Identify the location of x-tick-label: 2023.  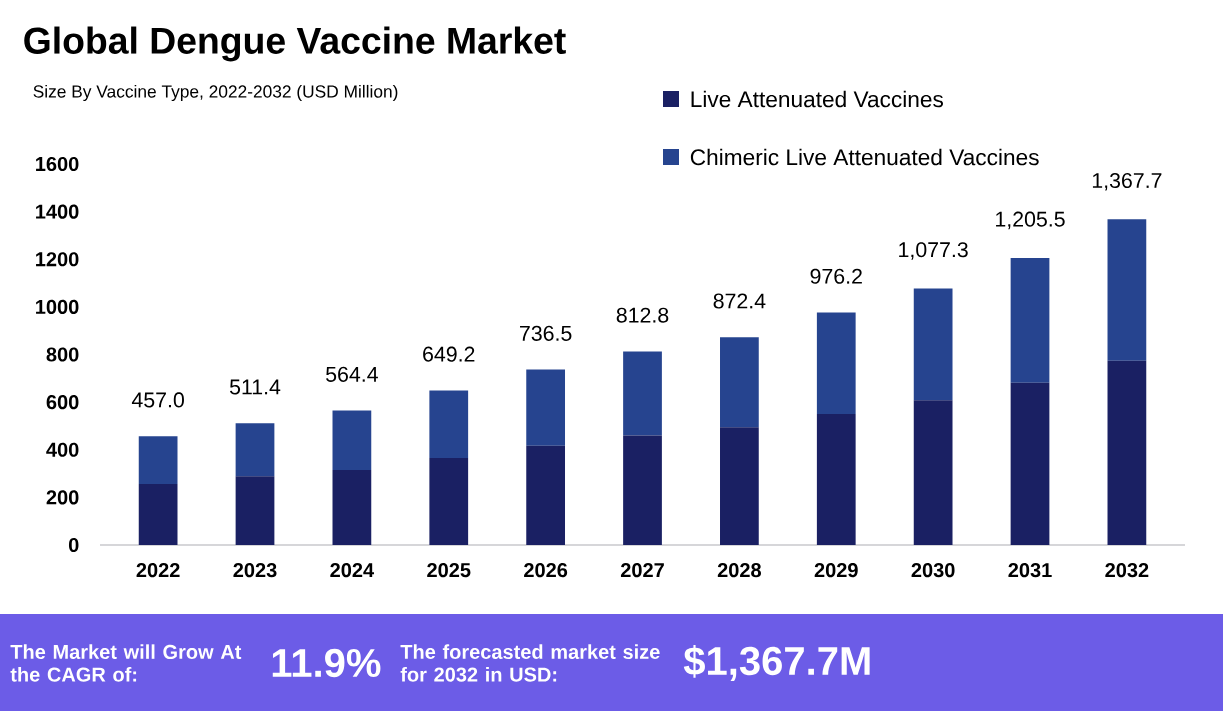
(255, 570).